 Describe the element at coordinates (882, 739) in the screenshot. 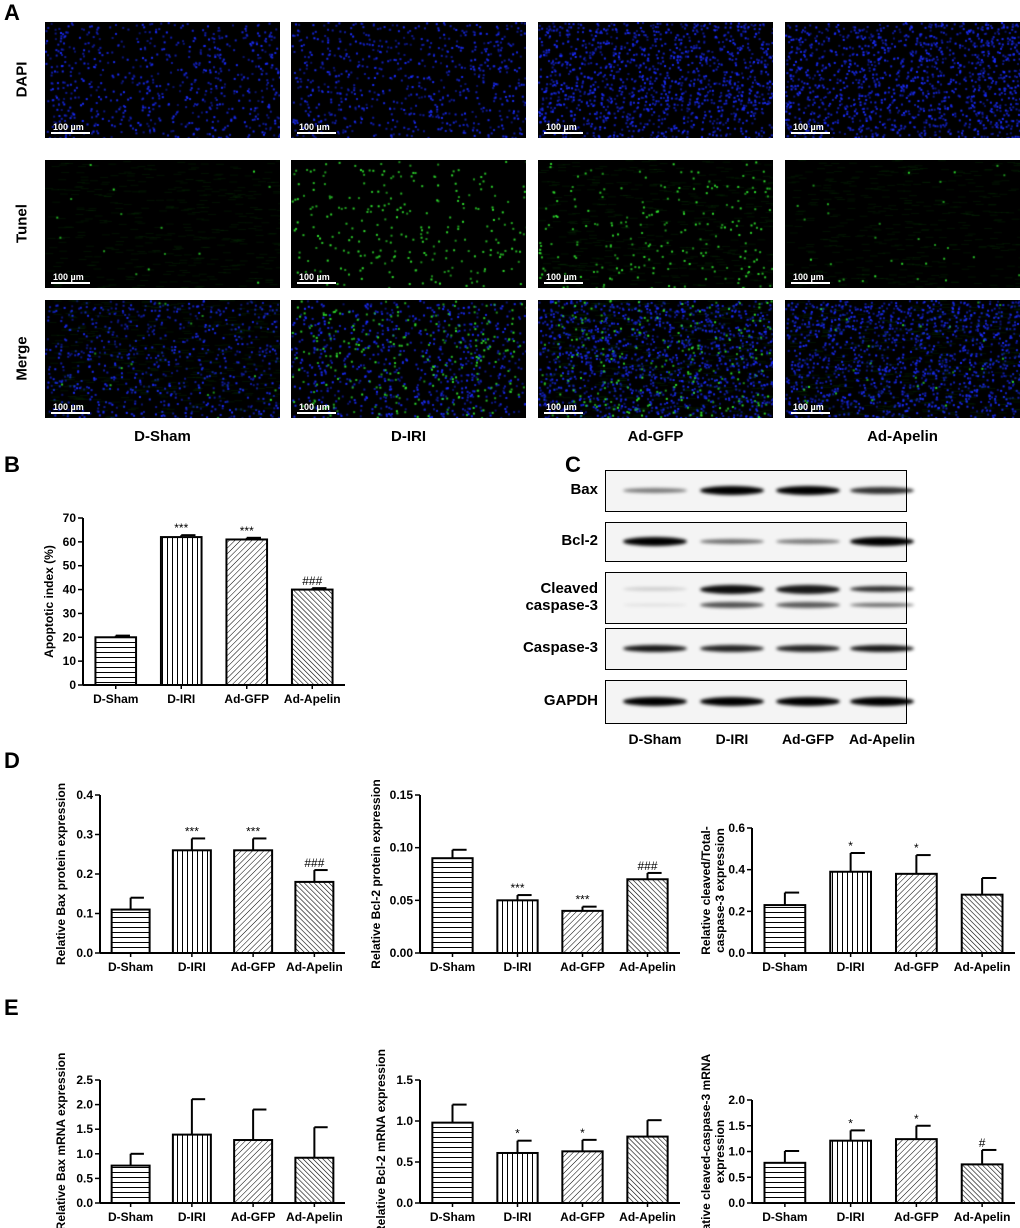

I see `lane-label: Ad-Apelin` at that location.